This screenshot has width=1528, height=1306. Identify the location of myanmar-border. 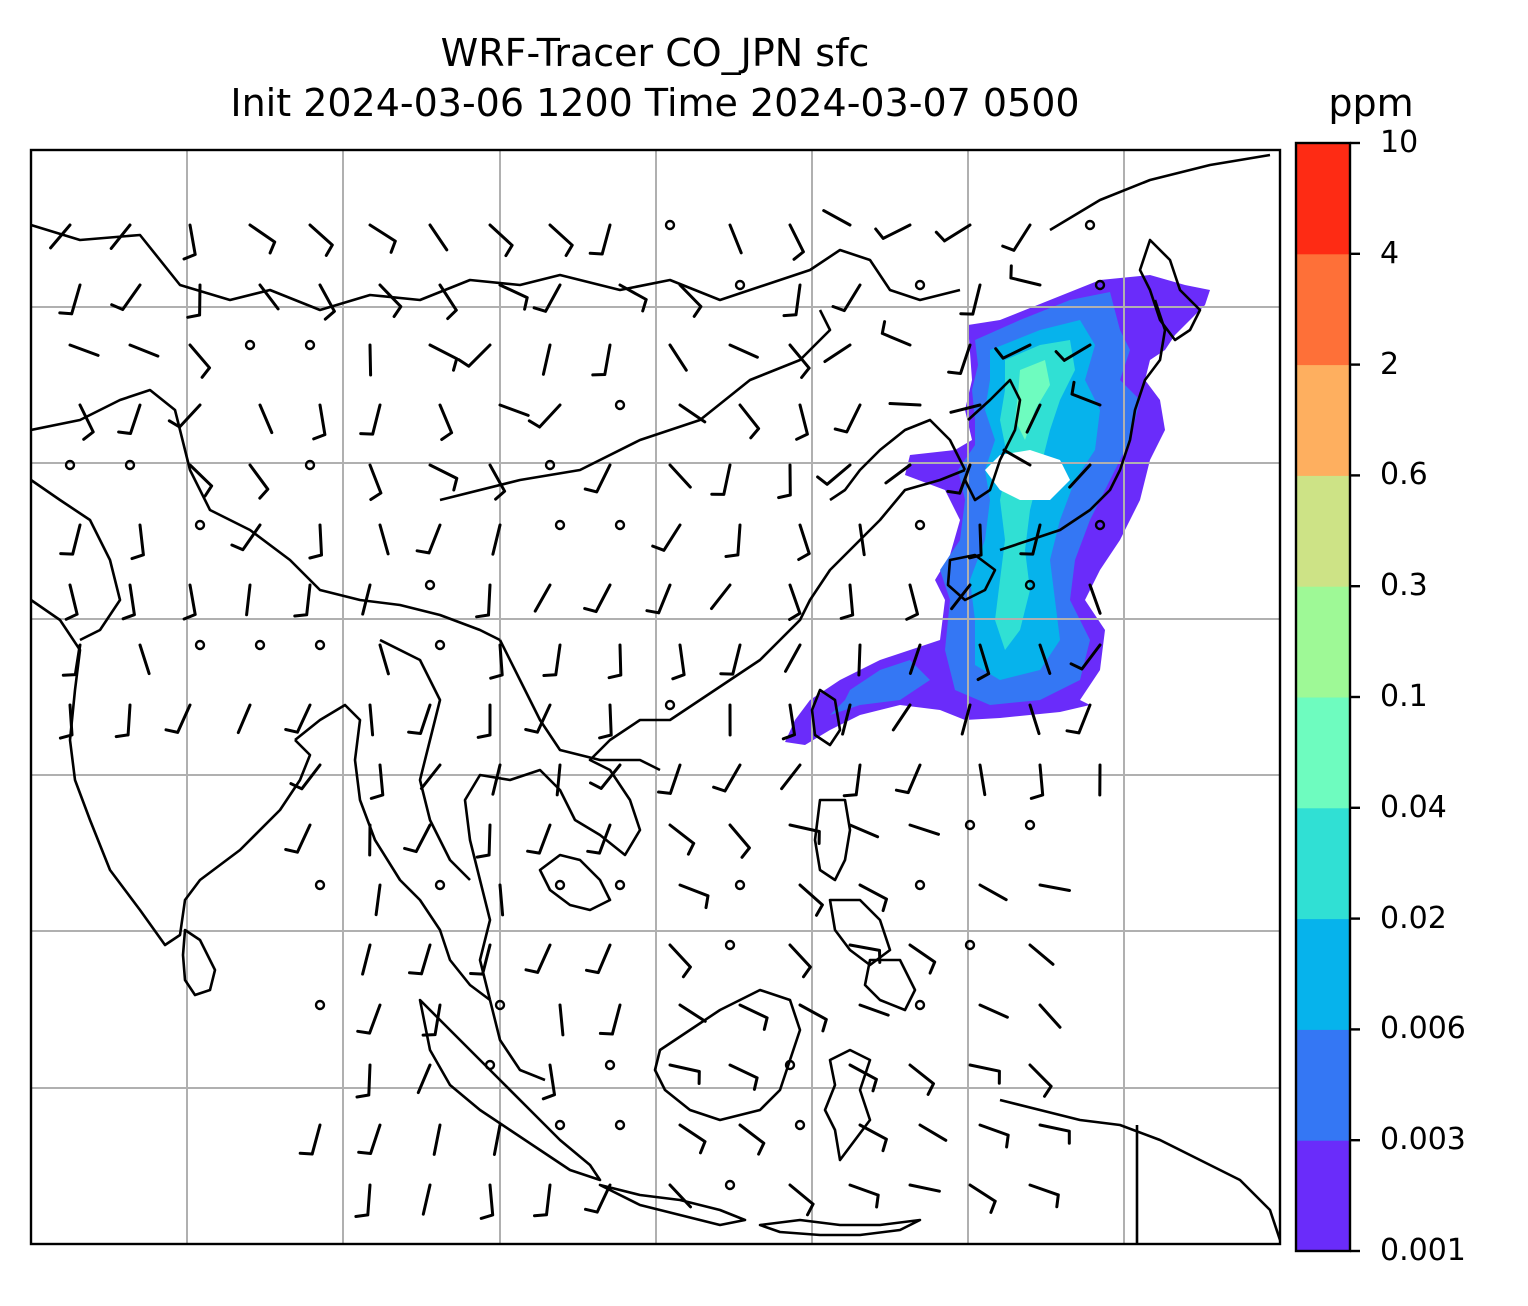
(425, 759).